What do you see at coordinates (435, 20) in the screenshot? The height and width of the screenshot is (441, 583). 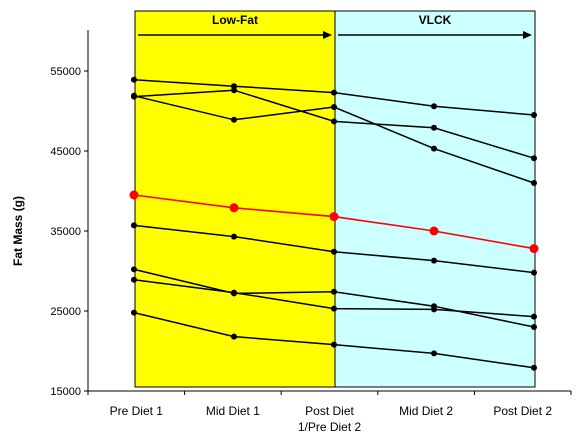 I see `band-label-1: VLCK` at bounding box center [435, 20].